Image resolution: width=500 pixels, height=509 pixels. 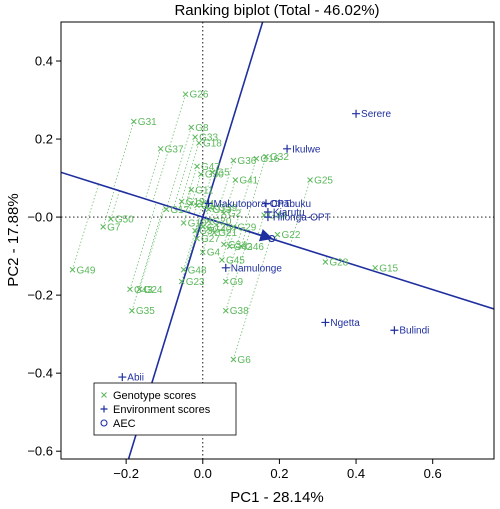 What do you see at coordinates (254, 247) in the screenshot?
I see `genotype-label: G46` at bounding box center [254, 247].